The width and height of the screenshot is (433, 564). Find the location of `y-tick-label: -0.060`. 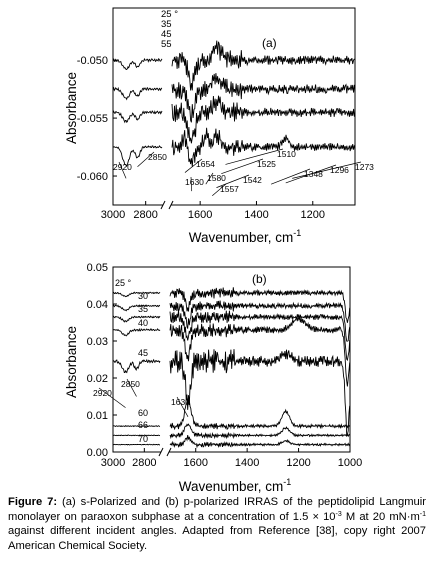

y-tick-label: -0.060 is located at coordinates (92, 177).